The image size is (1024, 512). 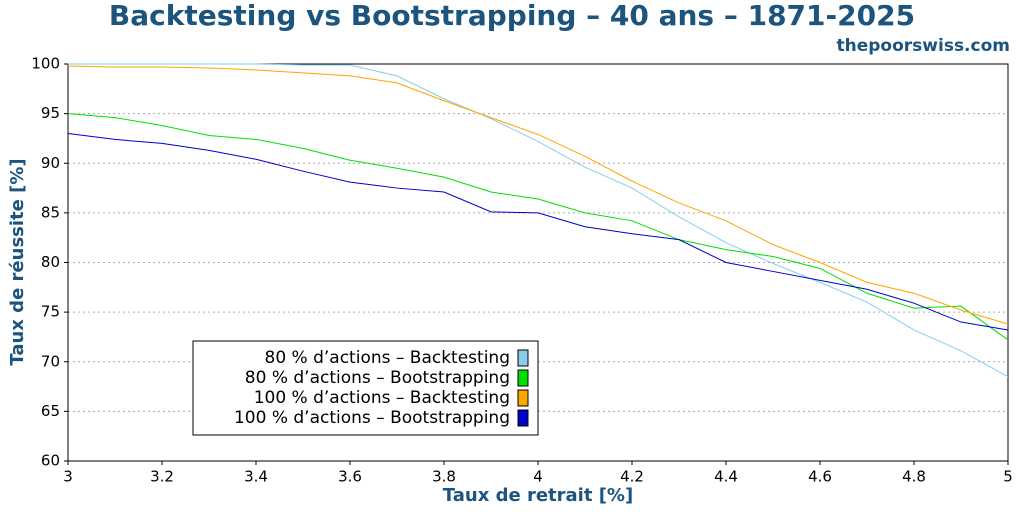 I want to click on x-tick-label: 4.8, so click(x=914, y=477).